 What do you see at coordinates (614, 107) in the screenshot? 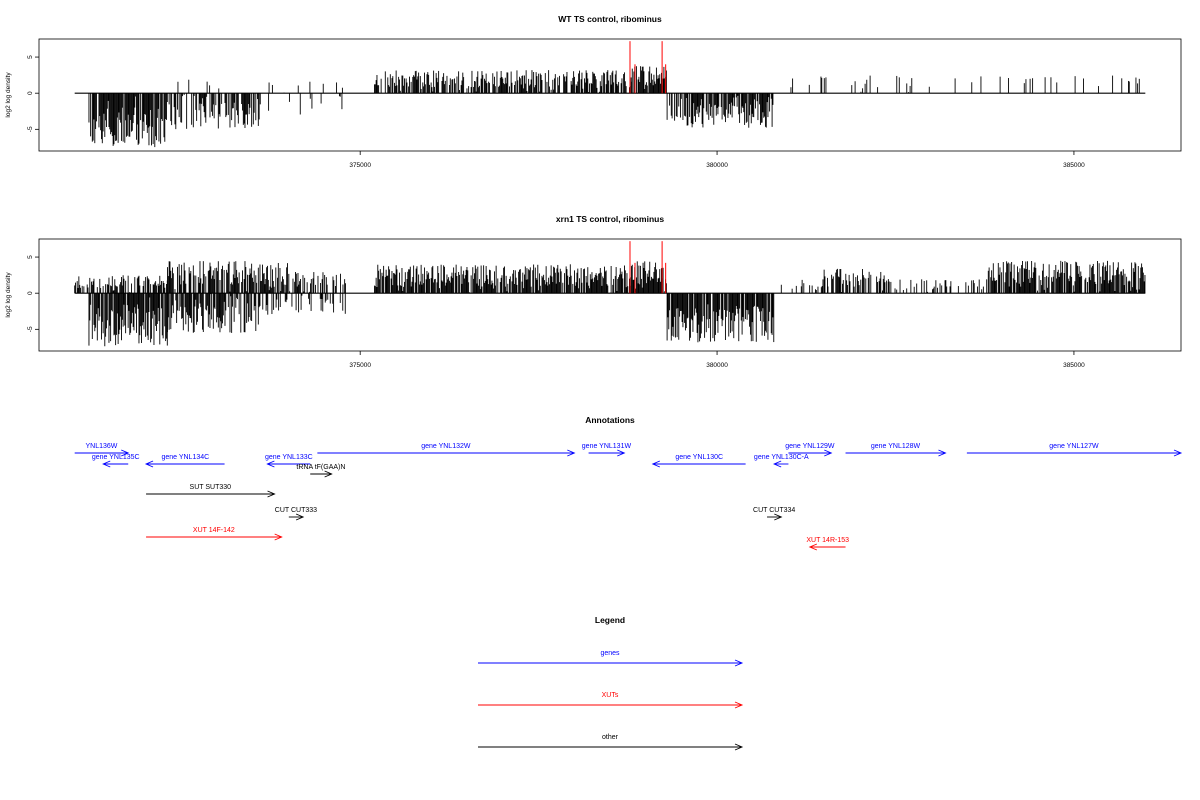
I see `panel-wt-bars` at bounding box center [614, 107].